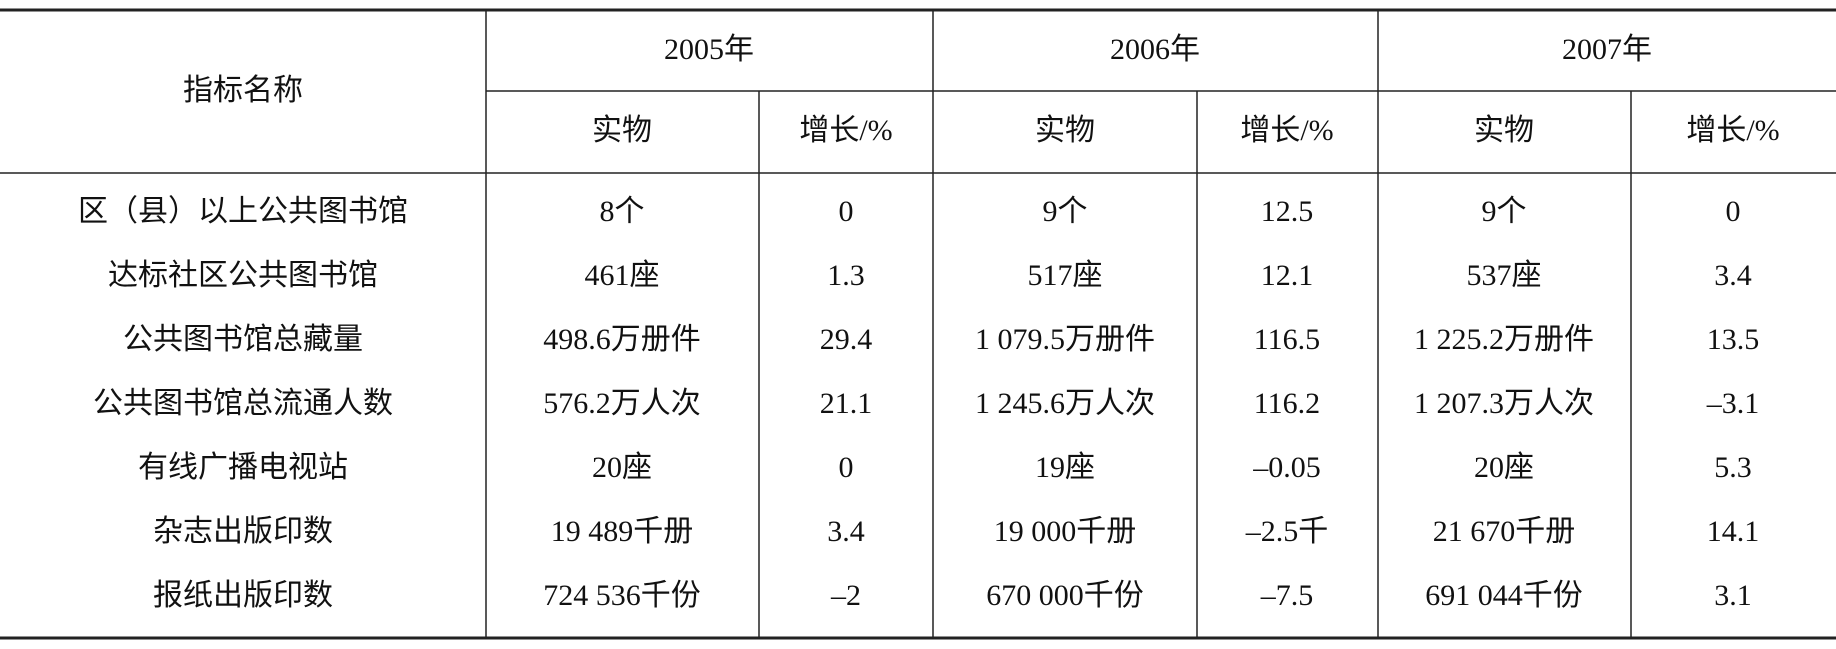 The height and width of the screenshot is (649, 1836). What do you see at coordinates (1287, 275) in the screenshot?
I see `cell: 12.1` at bounding box center [1287, 275].